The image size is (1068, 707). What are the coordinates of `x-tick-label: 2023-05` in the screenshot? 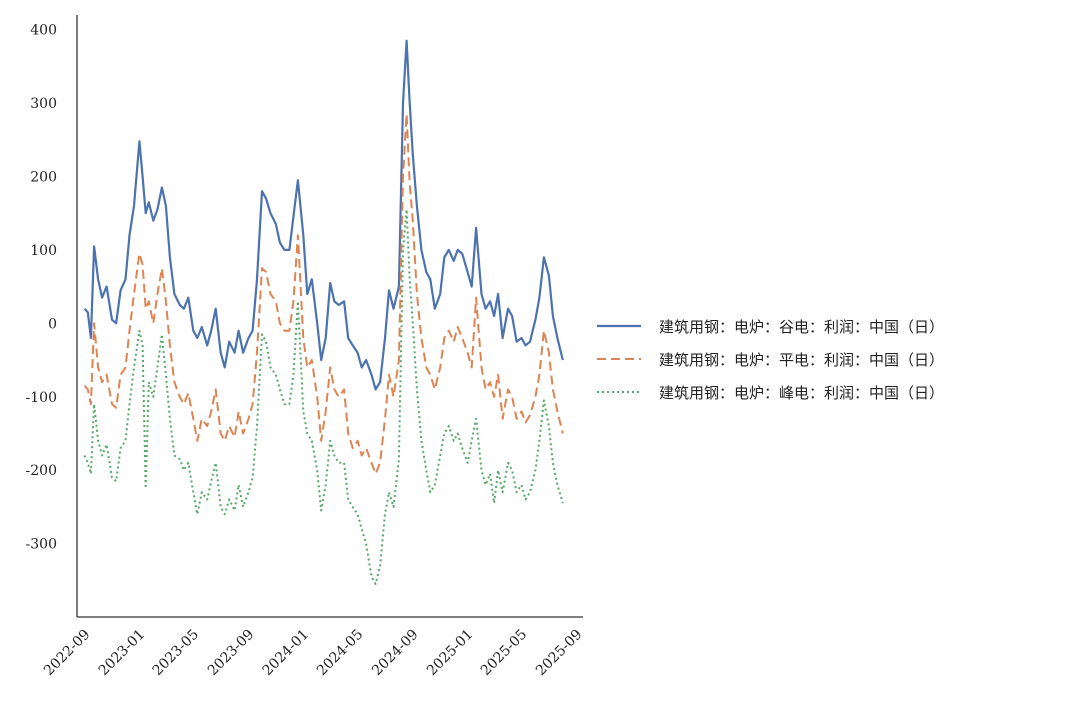 It's located at (176, 653).